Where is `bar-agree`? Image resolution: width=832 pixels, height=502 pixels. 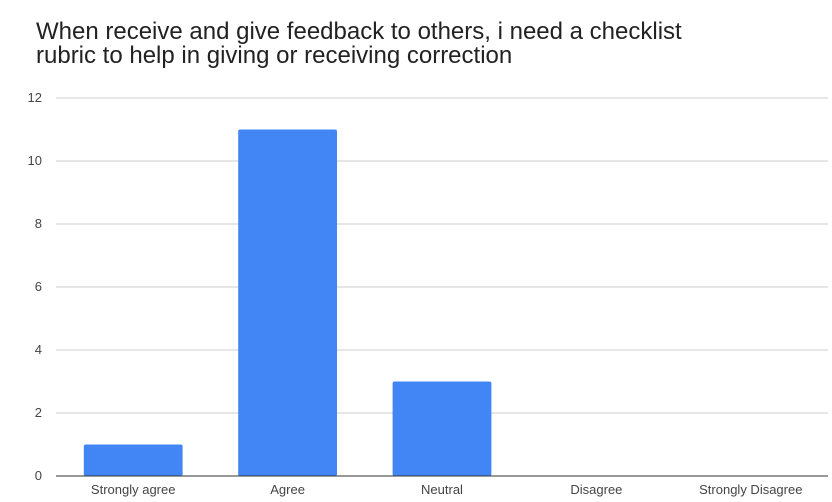 bar-agree is located at coordinates (288, 302).